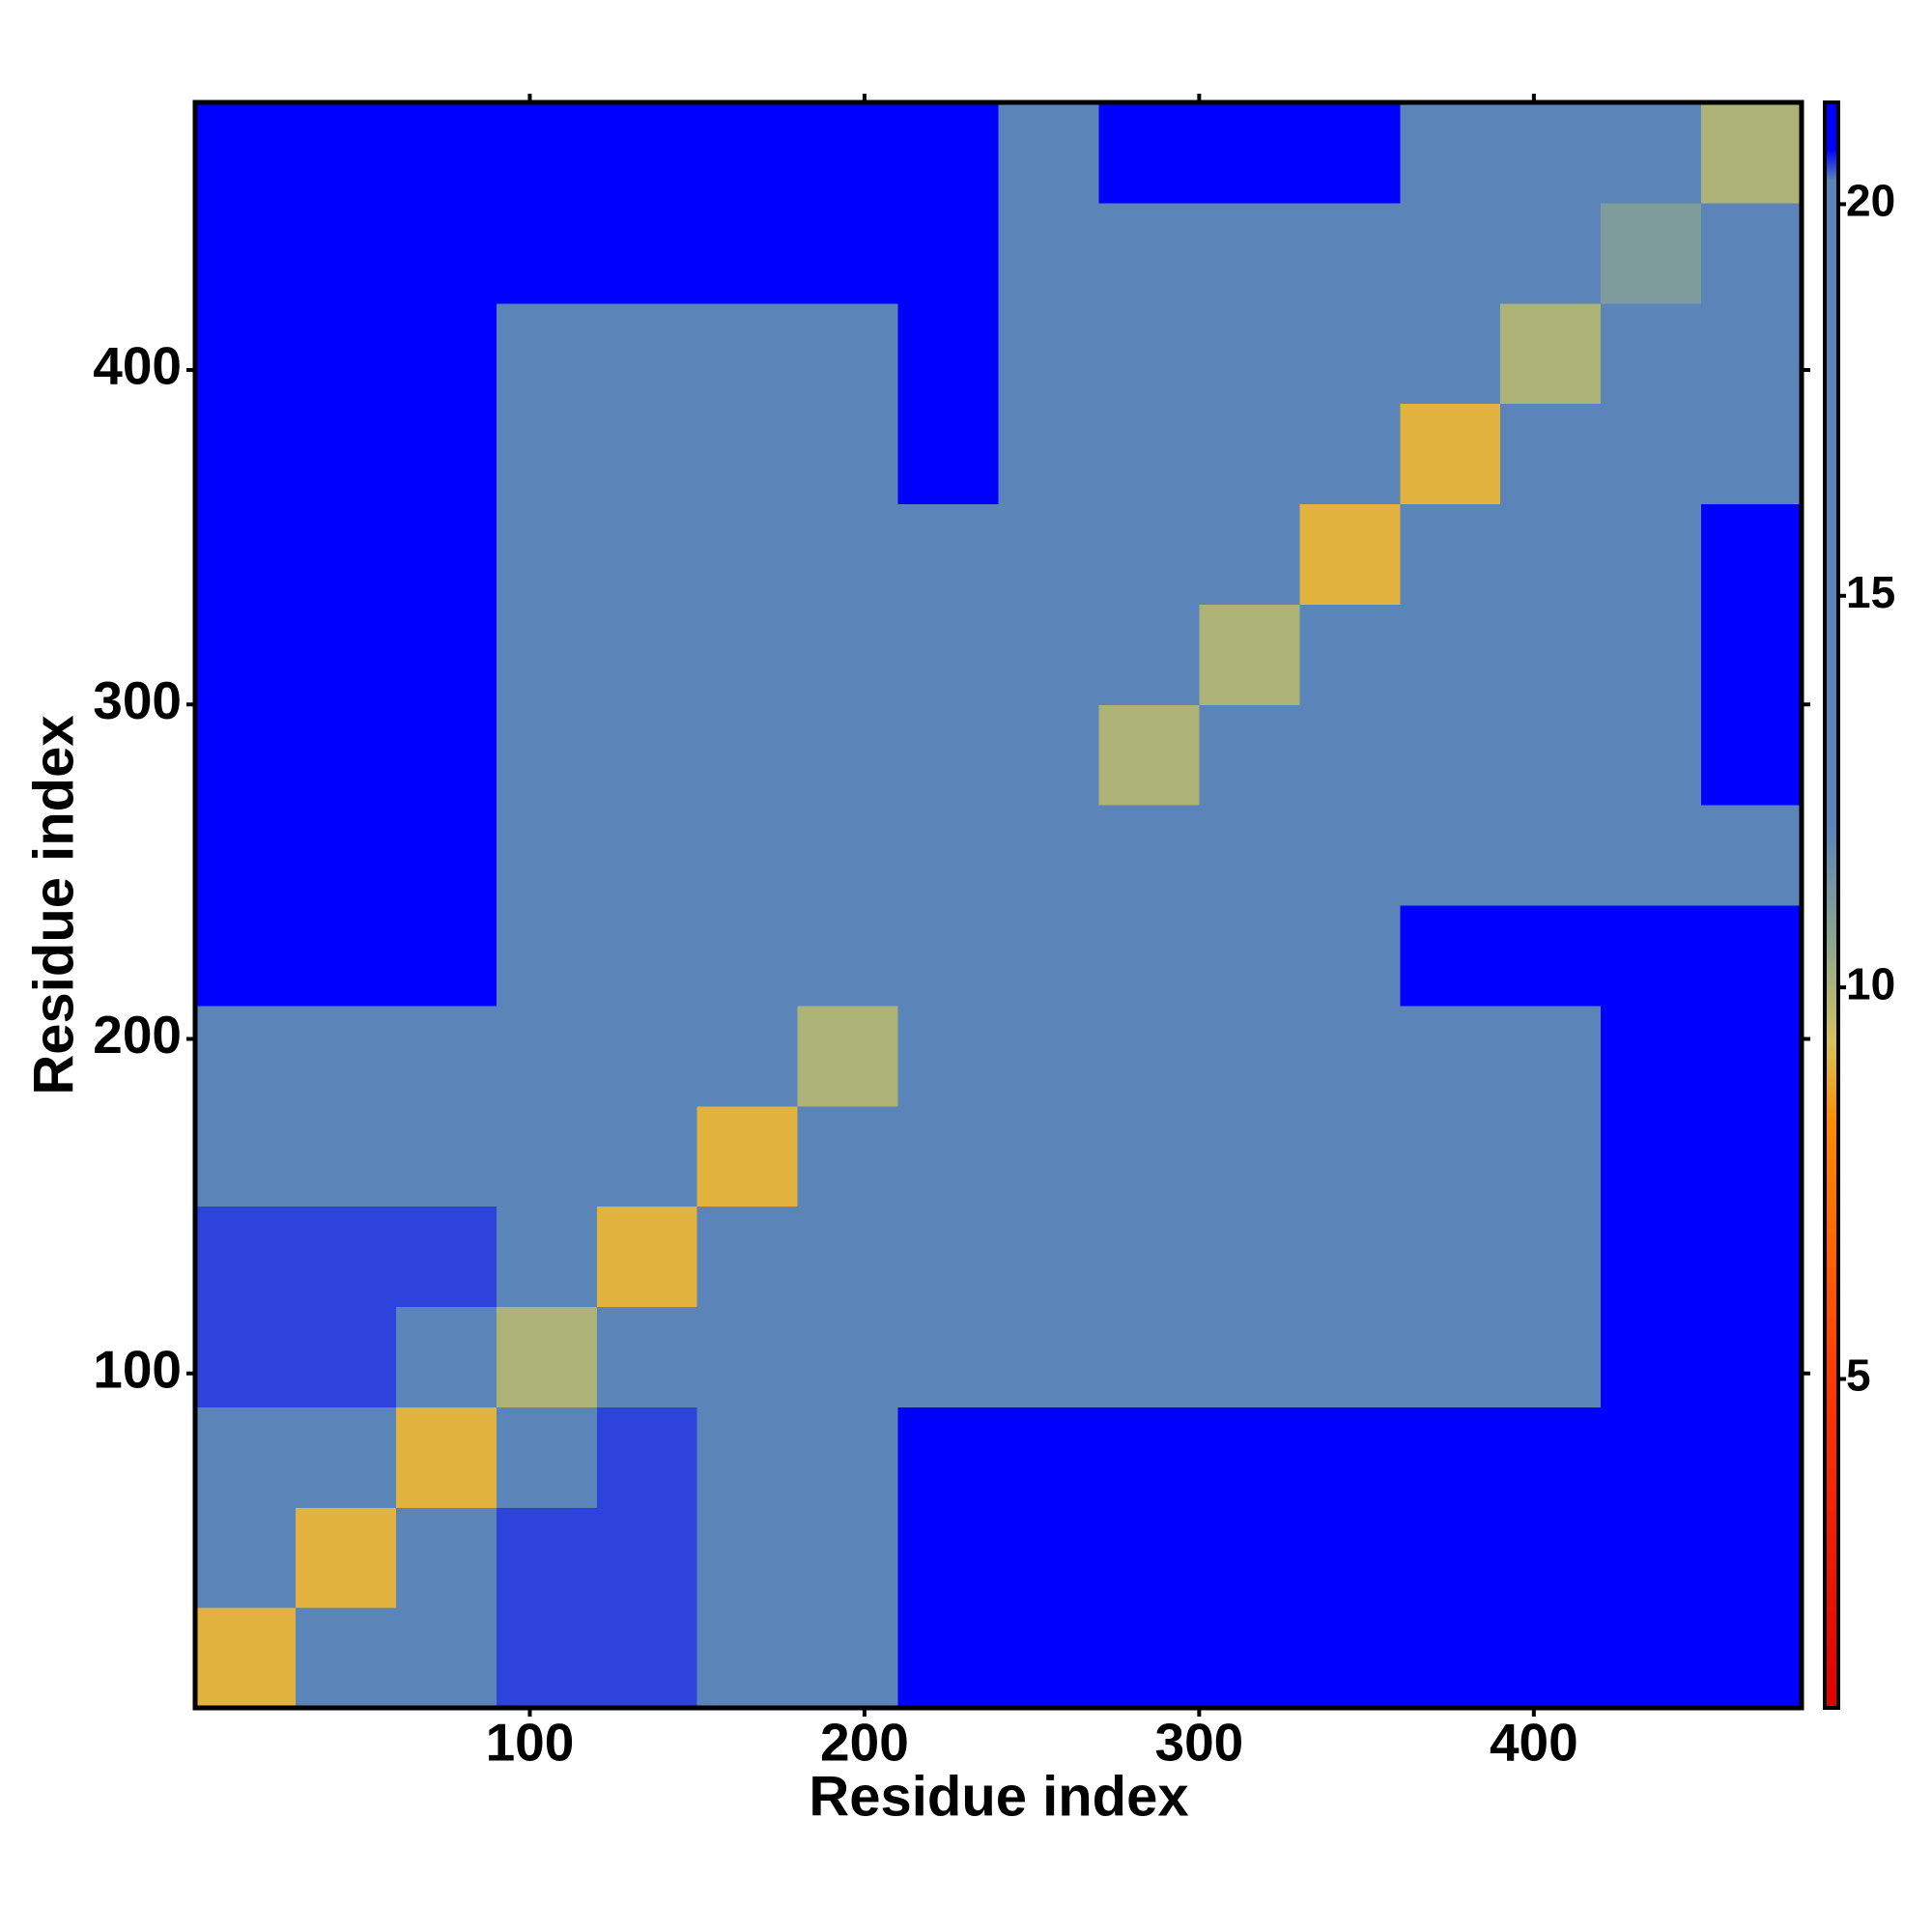 Image resolution: width=1932 pixels, height=1932 pixels. What do you see at coordinates (137, 1369) in the screenshot?
I see `y-tick-label: 100` at bounding box center [137, 1369].